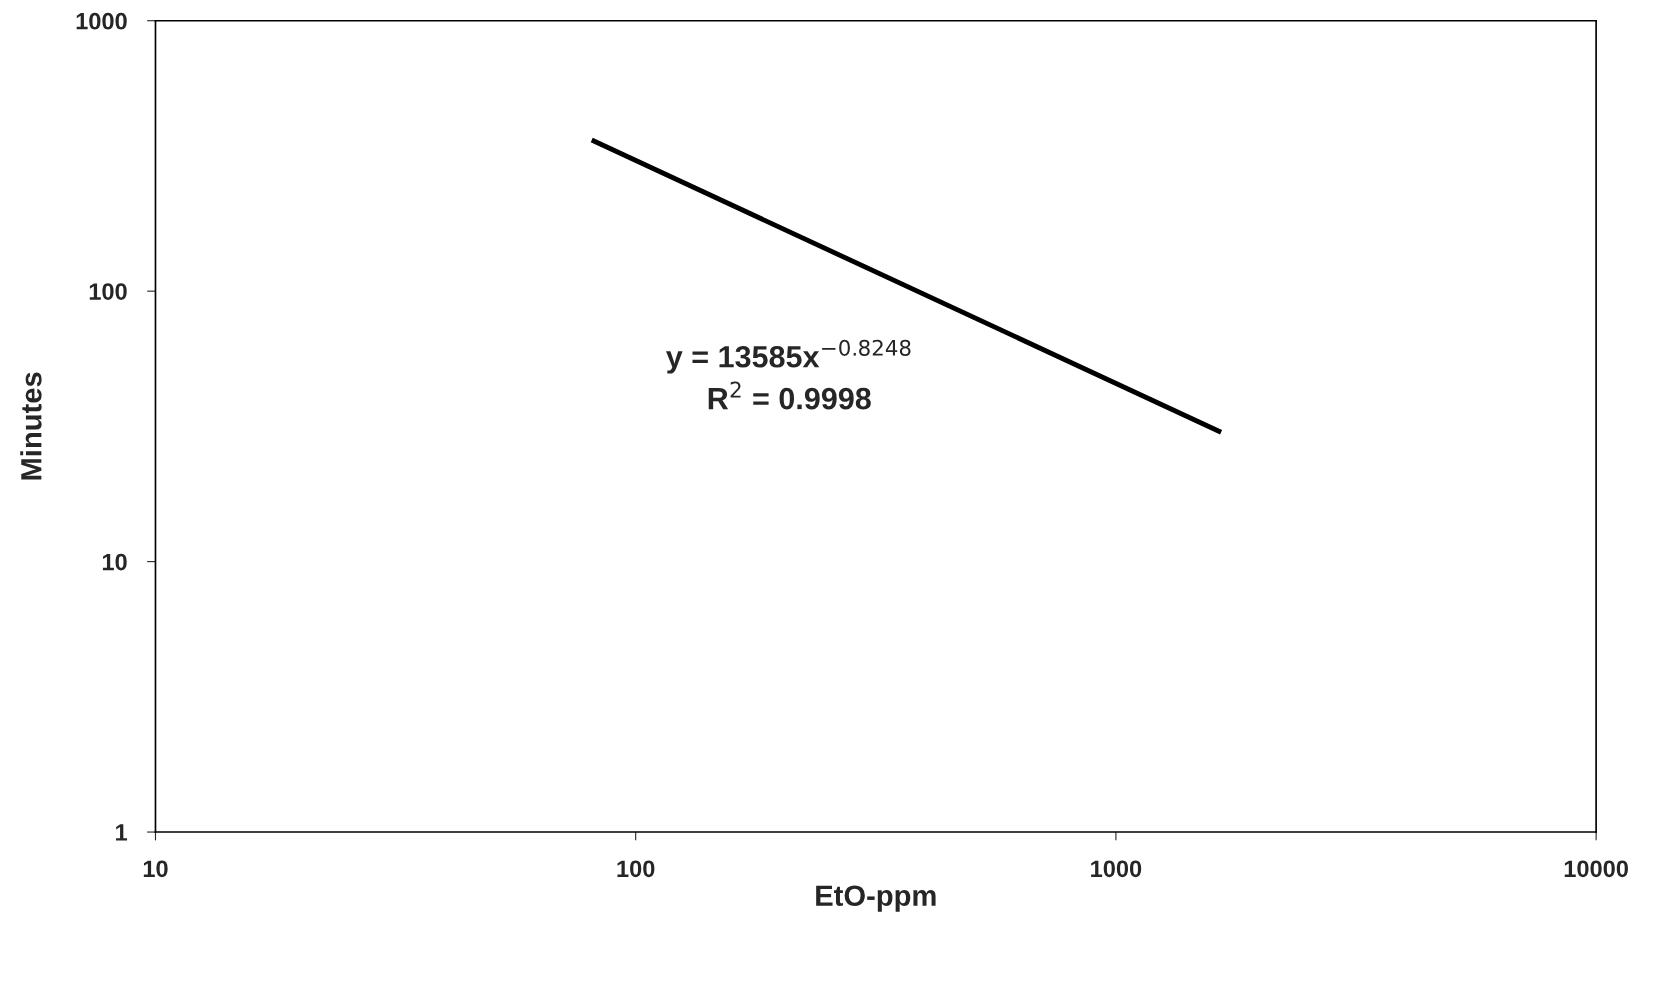 The width and height of the screenshot is (1654, 987). What do you see at coordinates (1596, 869) in the screenshot?
I see `x-tick-label: 10000` at bounding box center [1596, 869].